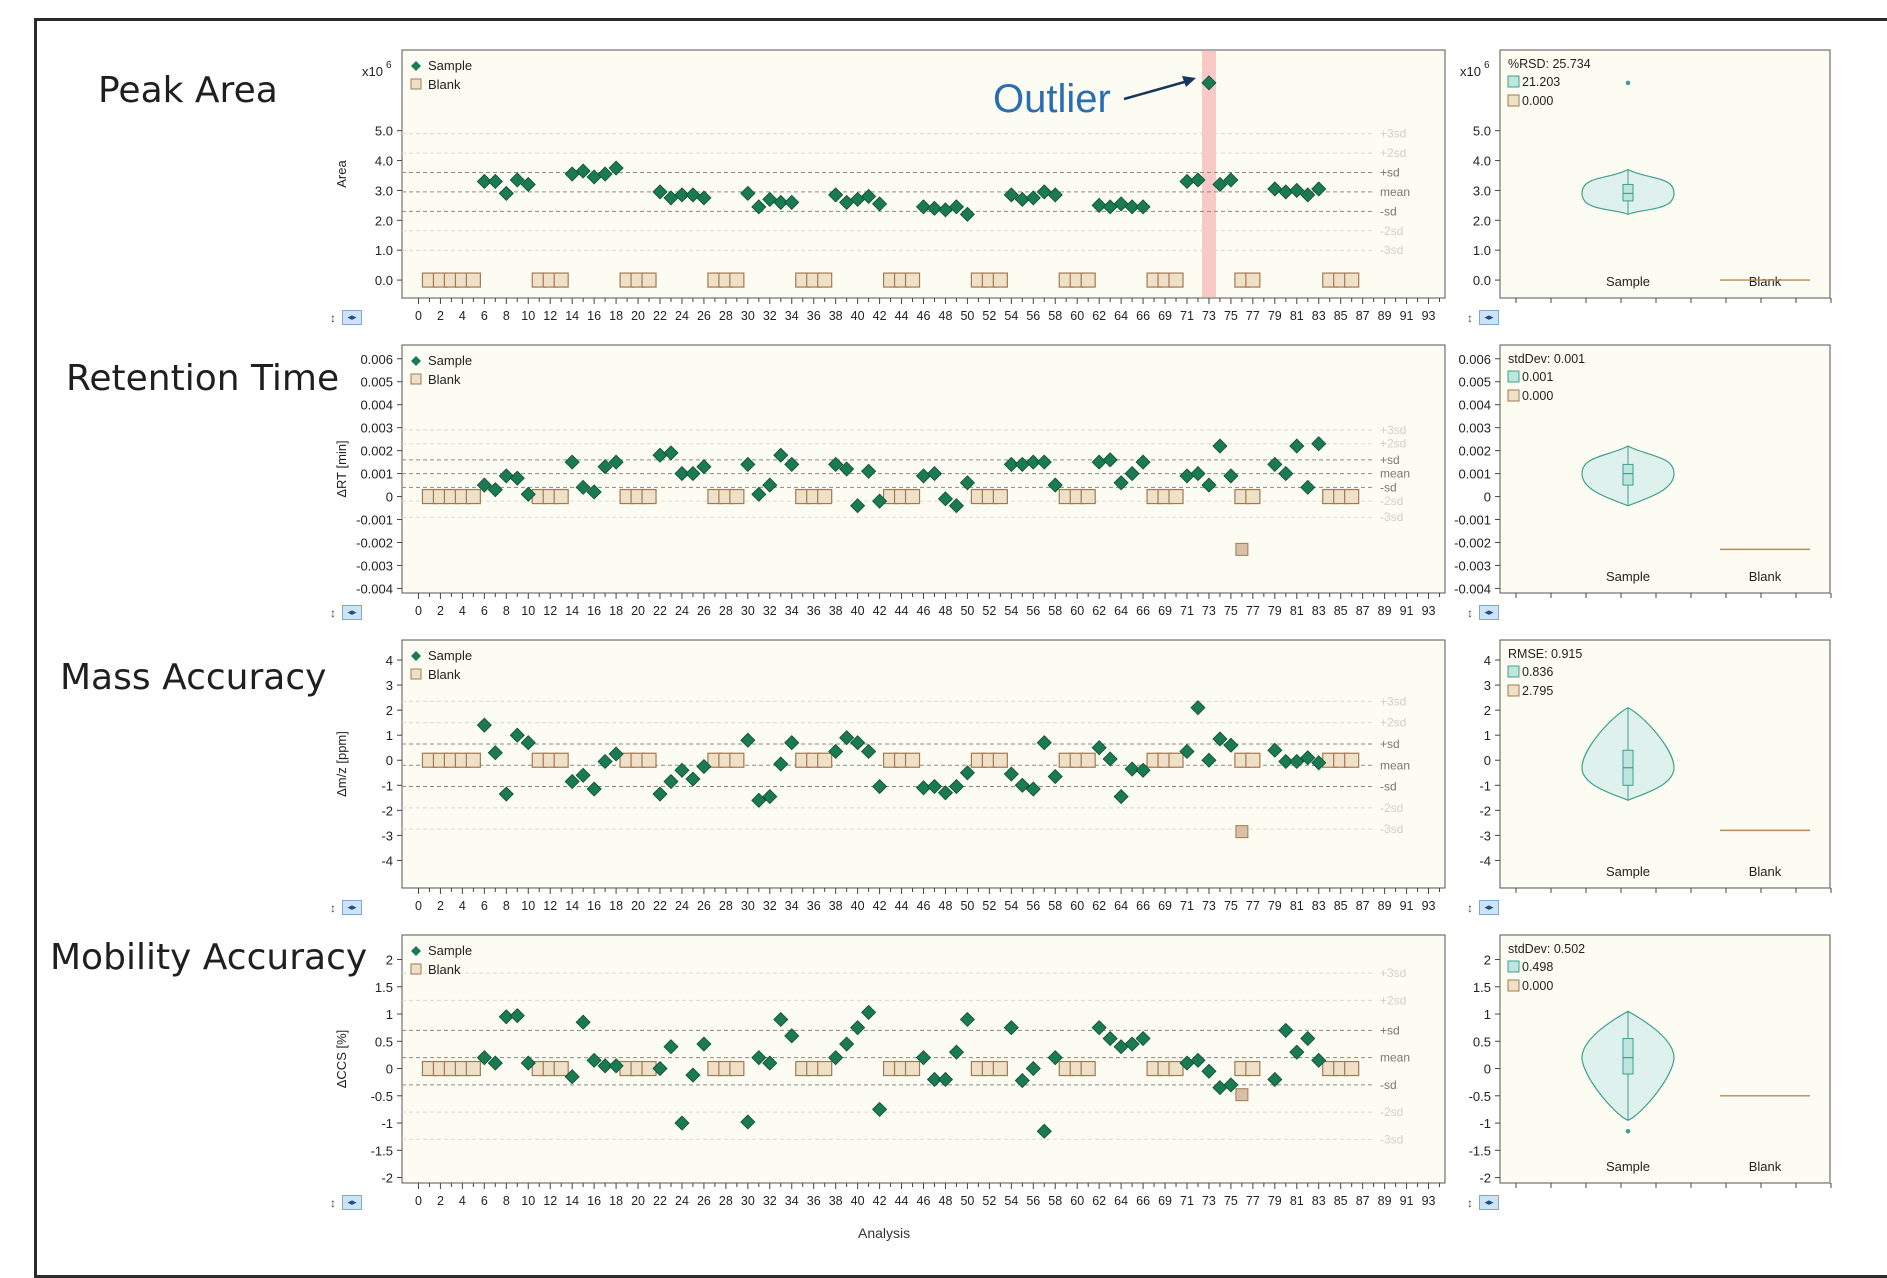 Image resolution: width=1887 pixels, height=1278 pixels. I want to click on row-title-1: Retention Time, so click(203, 378).